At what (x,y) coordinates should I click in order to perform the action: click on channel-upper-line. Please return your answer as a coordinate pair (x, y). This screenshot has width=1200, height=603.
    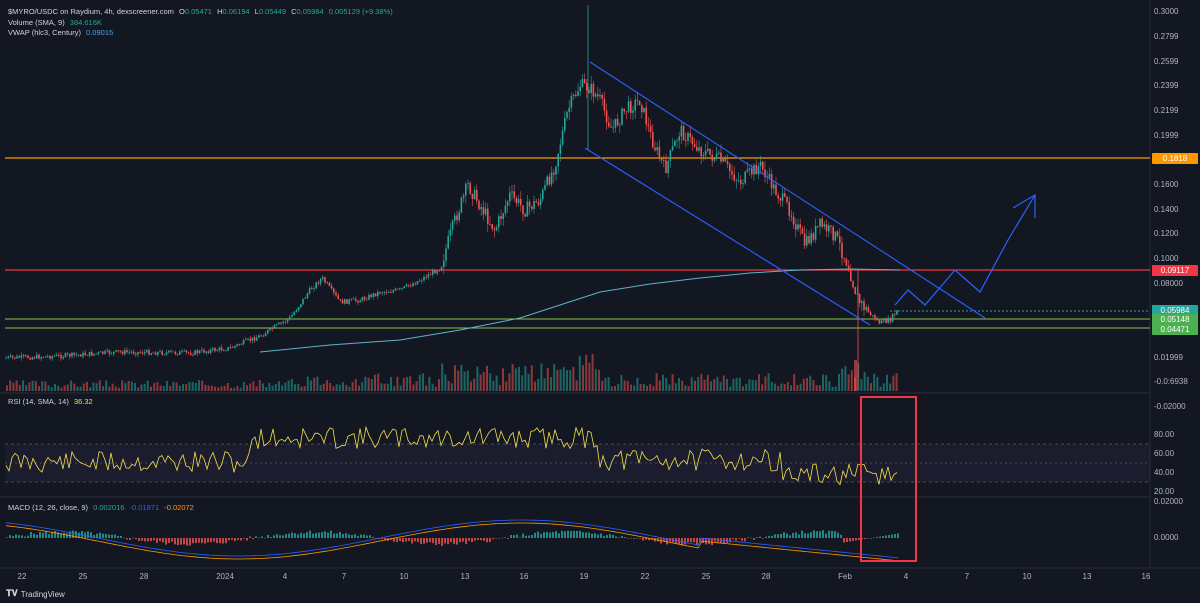
    Looking at the image, I should click on (787, 190).